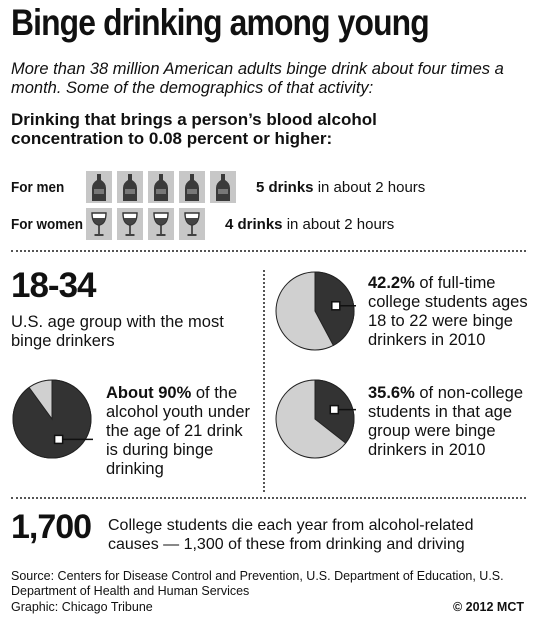 The height and width of the screenshot is (619, 536). I want to click on women-desc: 4 drinks in about 2 hours, so click(309, 224).